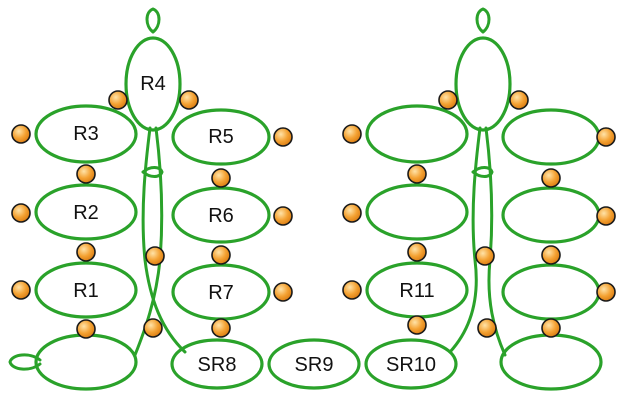  I want to click on ring-r3, so click(86, 134).